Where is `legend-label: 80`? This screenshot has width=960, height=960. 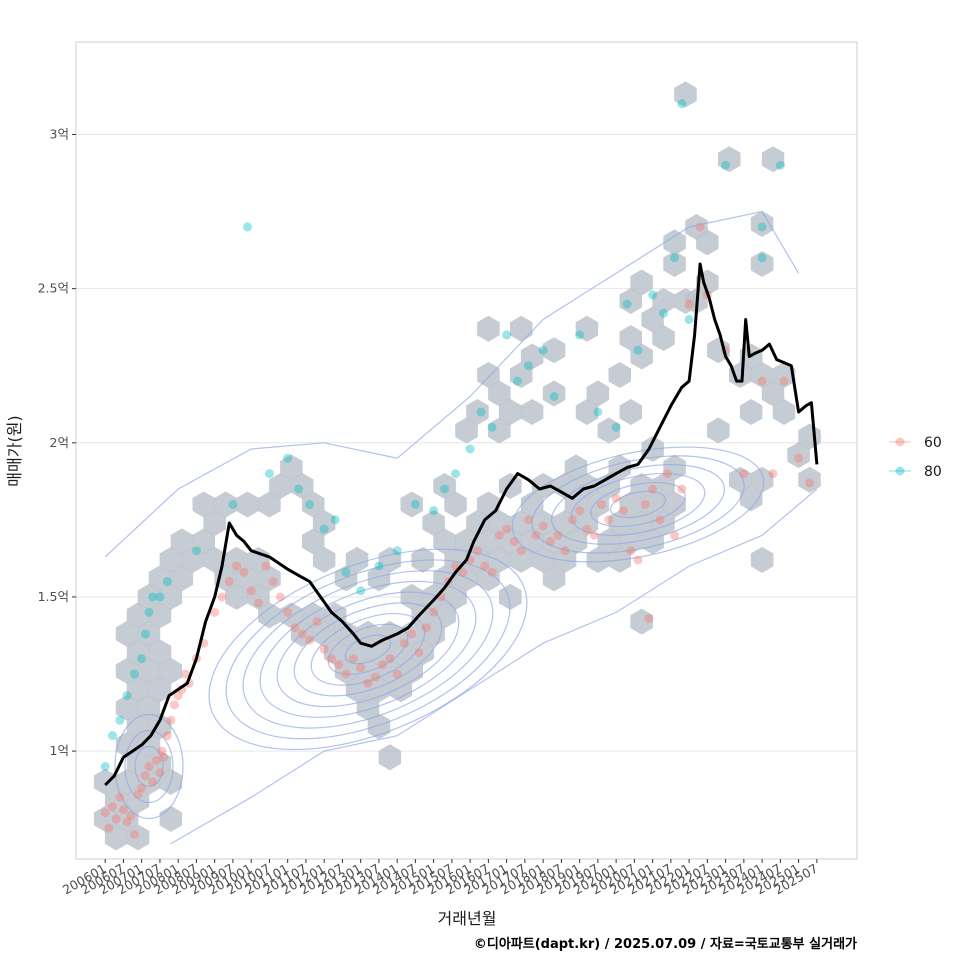
legend-label: 80 is located at coordinates (933, 472).